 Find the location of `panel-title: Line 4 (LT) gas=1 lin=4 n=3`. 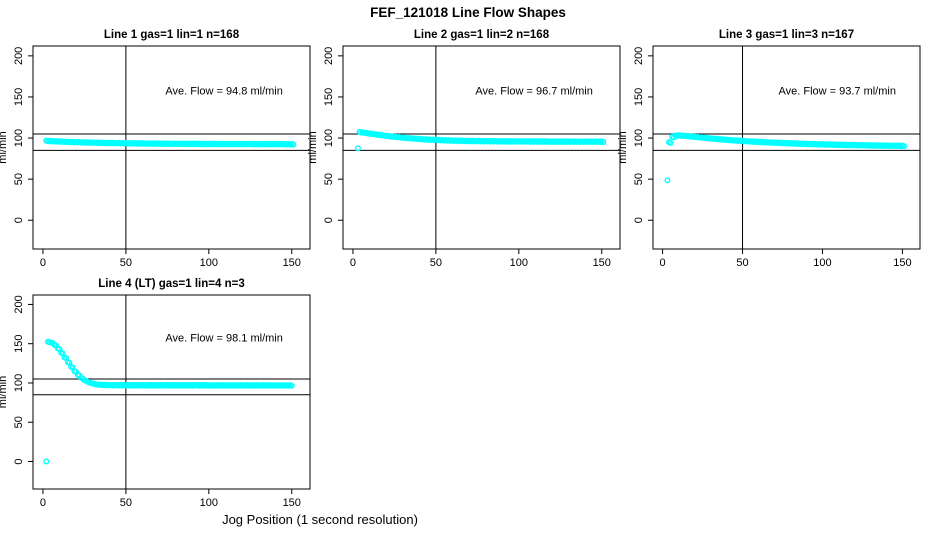

panel-title: Line 4 (LT) gas=1 lin=4 n=3 is located at coordinates (171, 284).